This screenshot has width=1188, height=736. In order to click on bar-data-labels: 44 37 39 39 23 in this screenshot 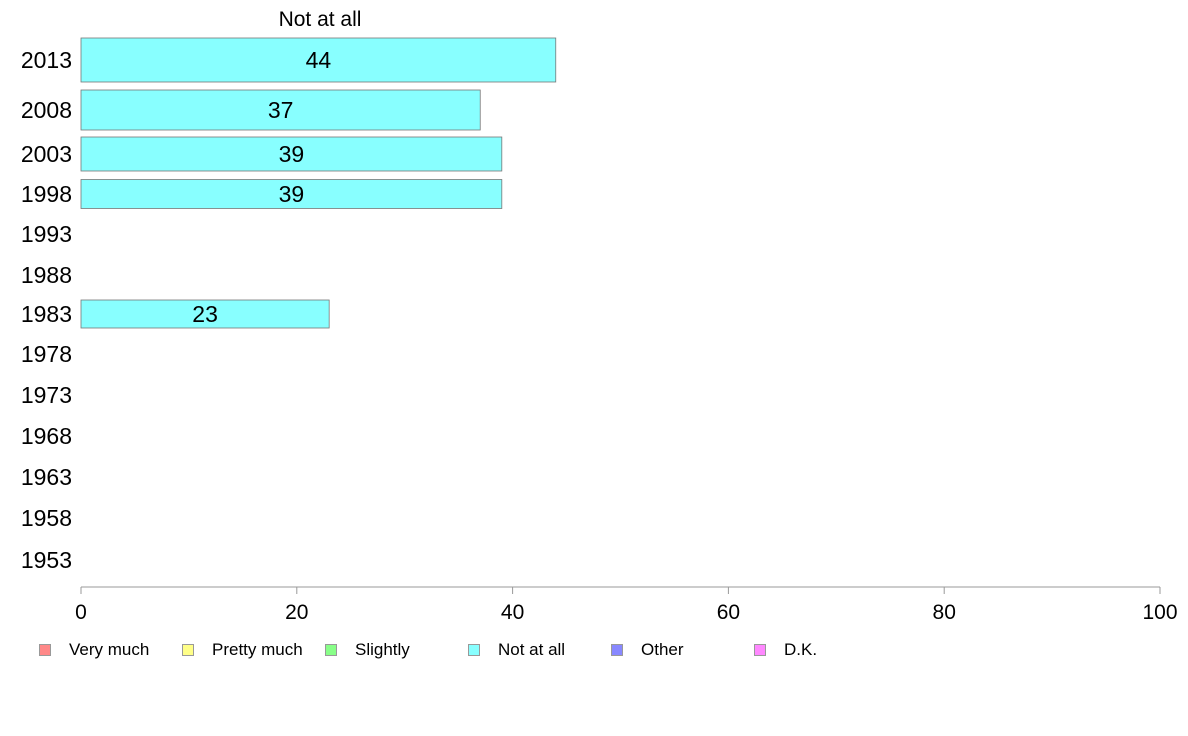, I will do `click(261, 187)`.